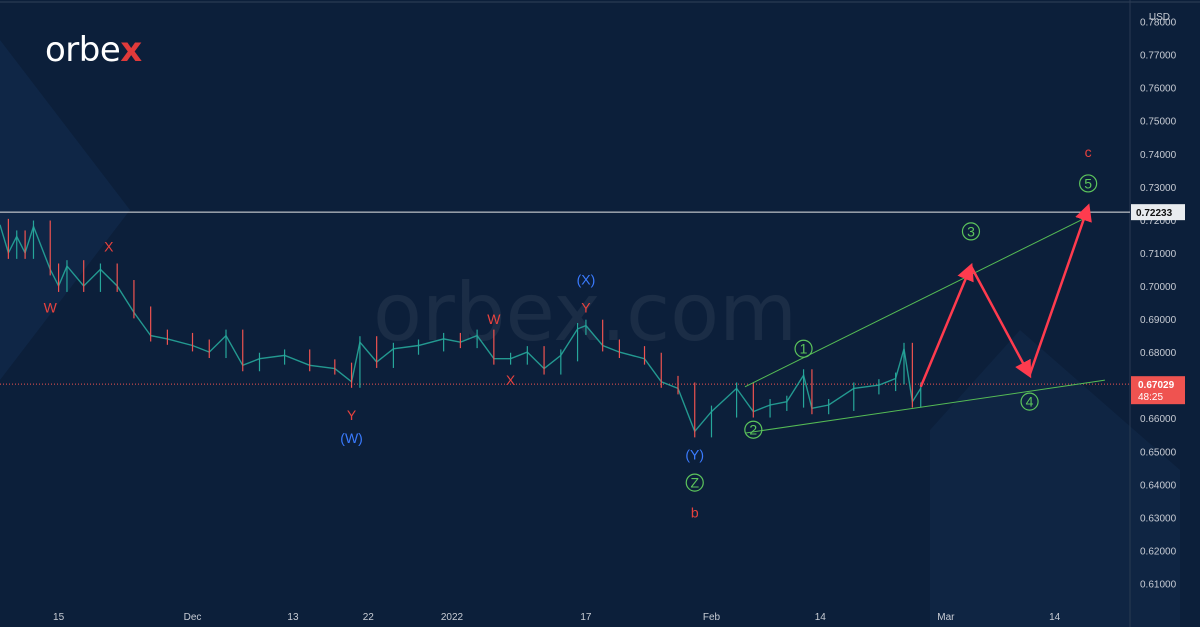  Describe the element at coordinates (1158, 122) in the screenshot. I see `y-tick-label: 0.75000` at that location.